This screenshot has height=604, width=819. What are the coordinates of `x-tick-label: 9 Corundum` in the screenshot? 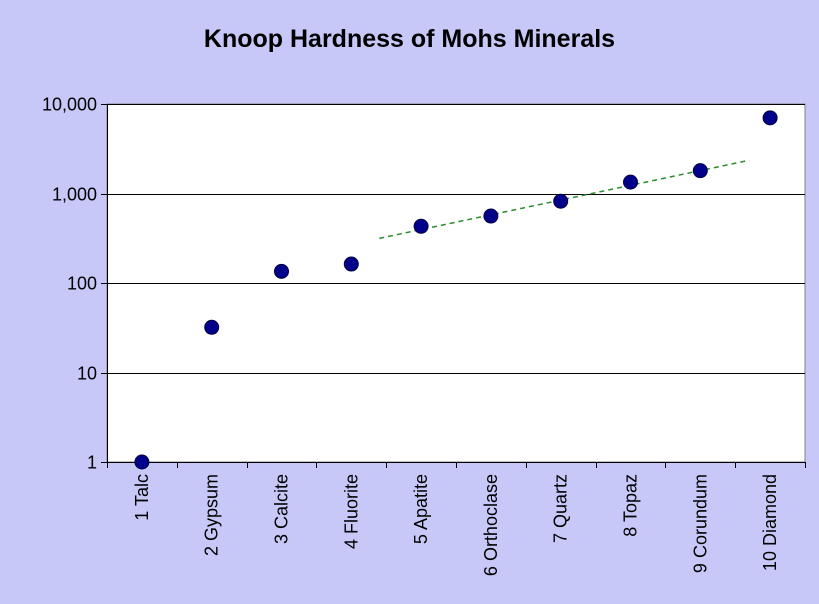 It's located at (700, 523).